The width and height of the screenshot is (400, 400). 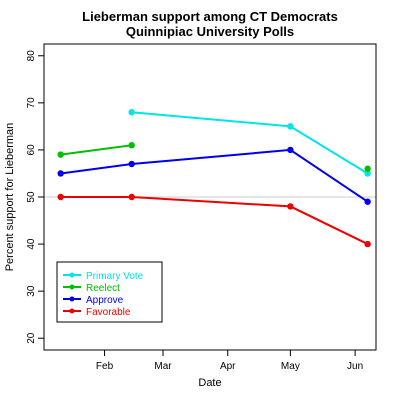 What do you see at coordinates (103, 288) in the screenshot?
I see `legend-label-reelect: Reelect` at bounding box center [103, 288].